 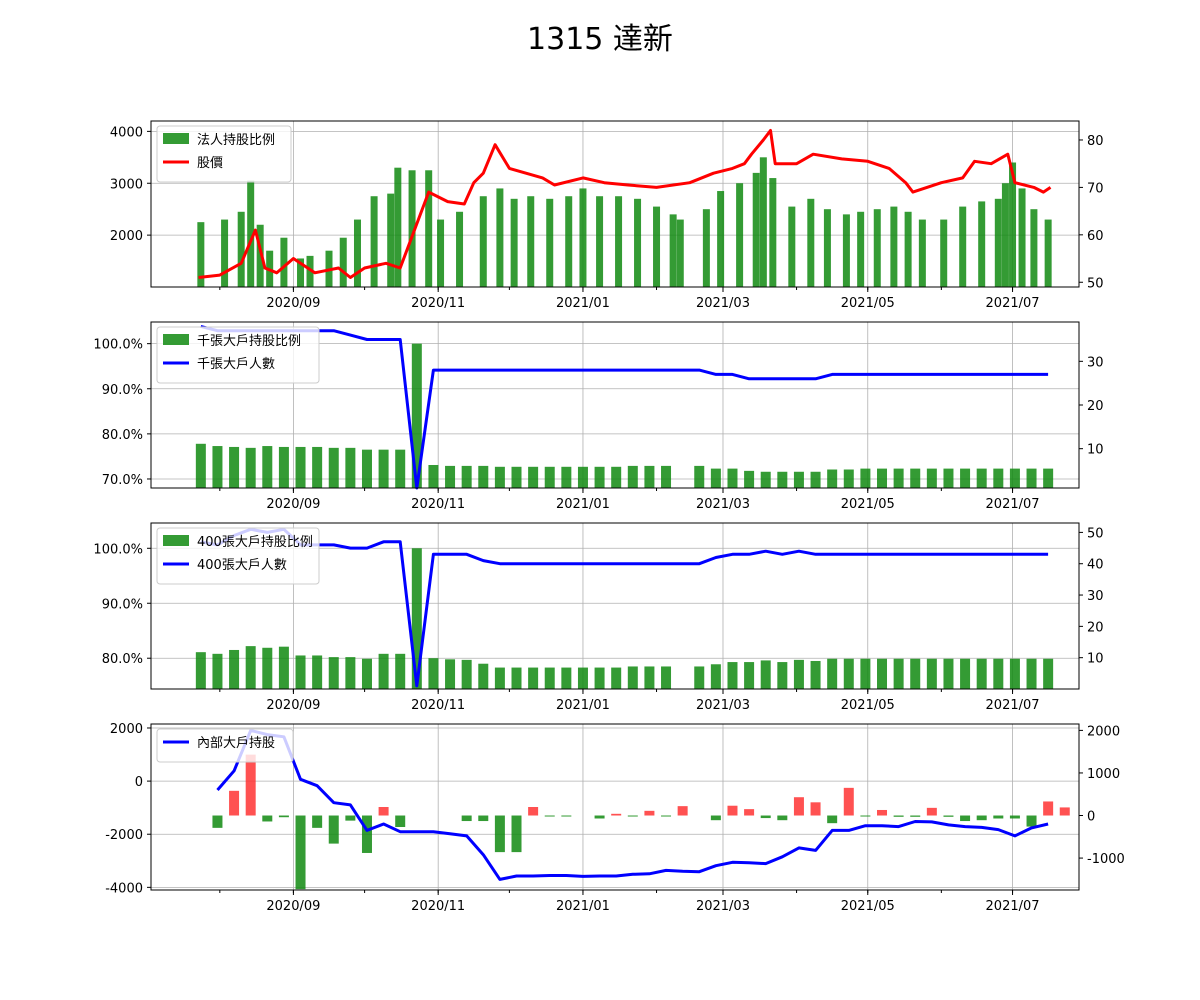 What do you see at coordinates (868, 906) in the screenshot?
I see `x-tick-label: 2021/05` at bounding box center [868, 906].